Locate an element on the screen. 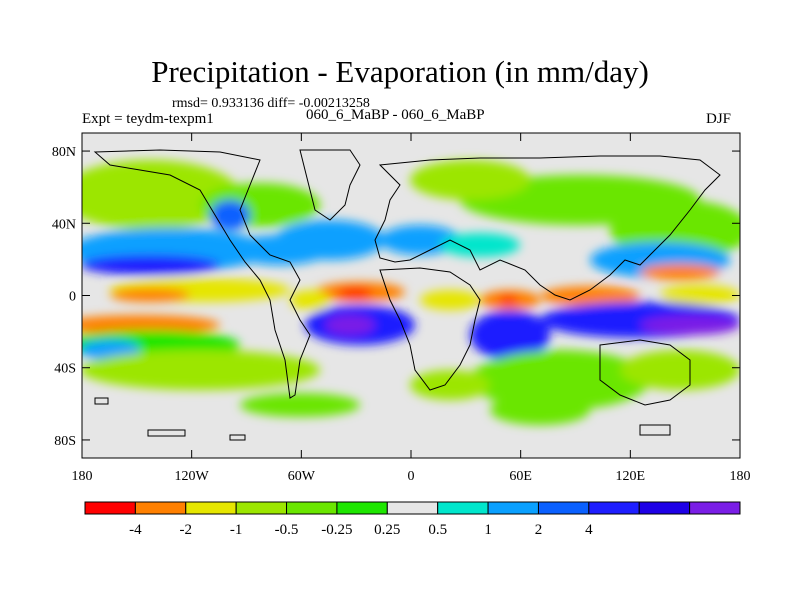  stats-text: rmsd= 0.933136 diff= -0.00213258 is located at coordinates (271, 103).